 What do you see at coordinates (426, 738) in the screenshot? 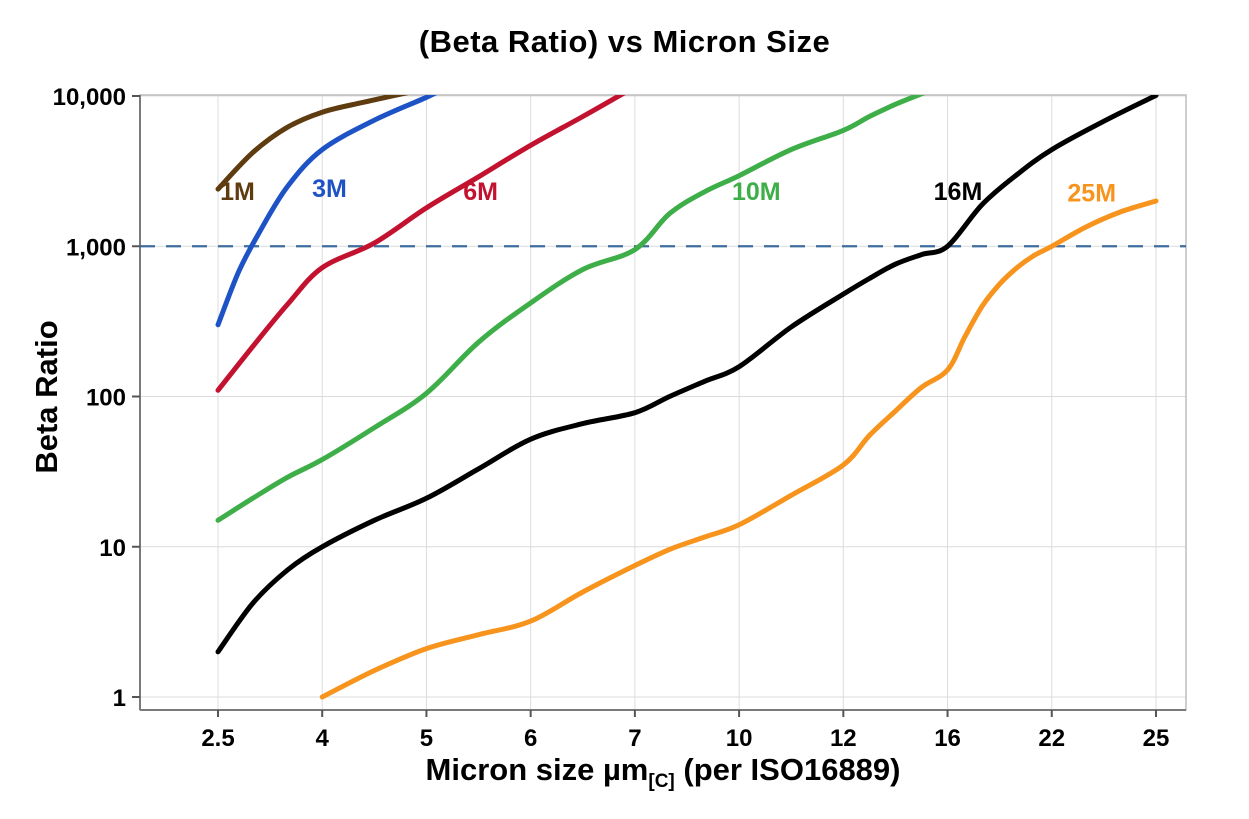
I see `x-tick-label: 5` at bounding box center [426, 738].